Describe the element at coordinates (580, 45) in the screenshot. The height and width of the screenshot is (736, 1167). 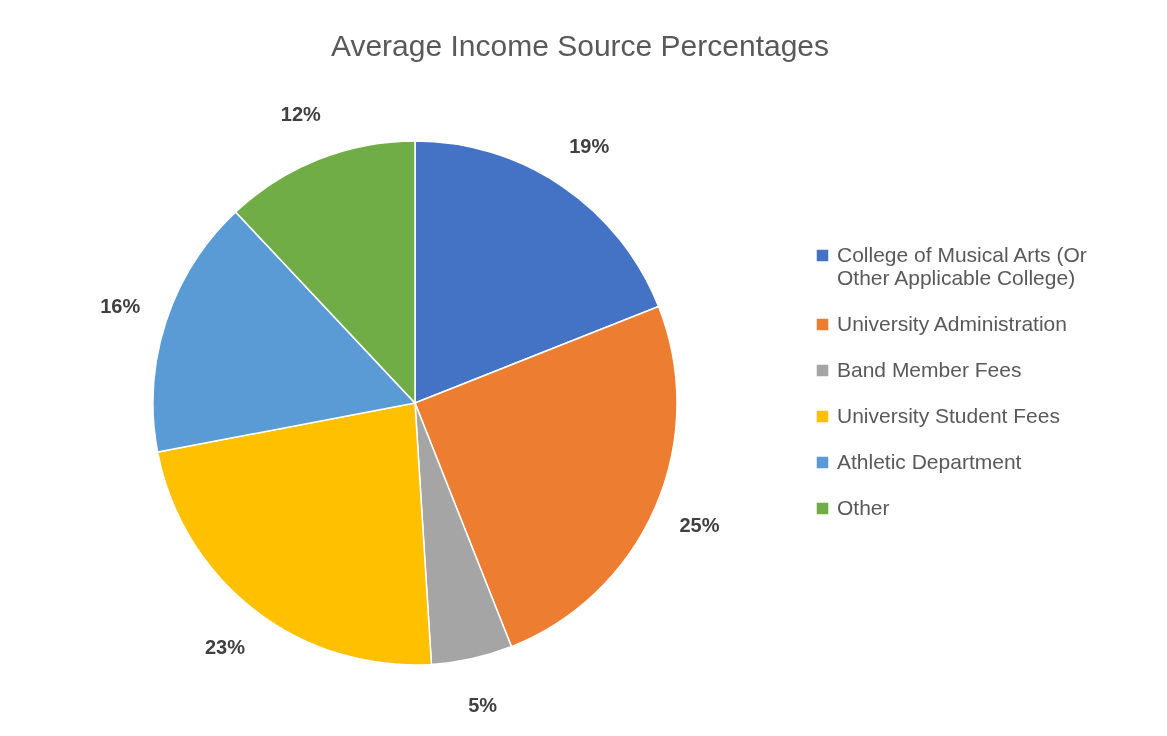
I see `chart-title: Average Income Source Percentages` at that location.